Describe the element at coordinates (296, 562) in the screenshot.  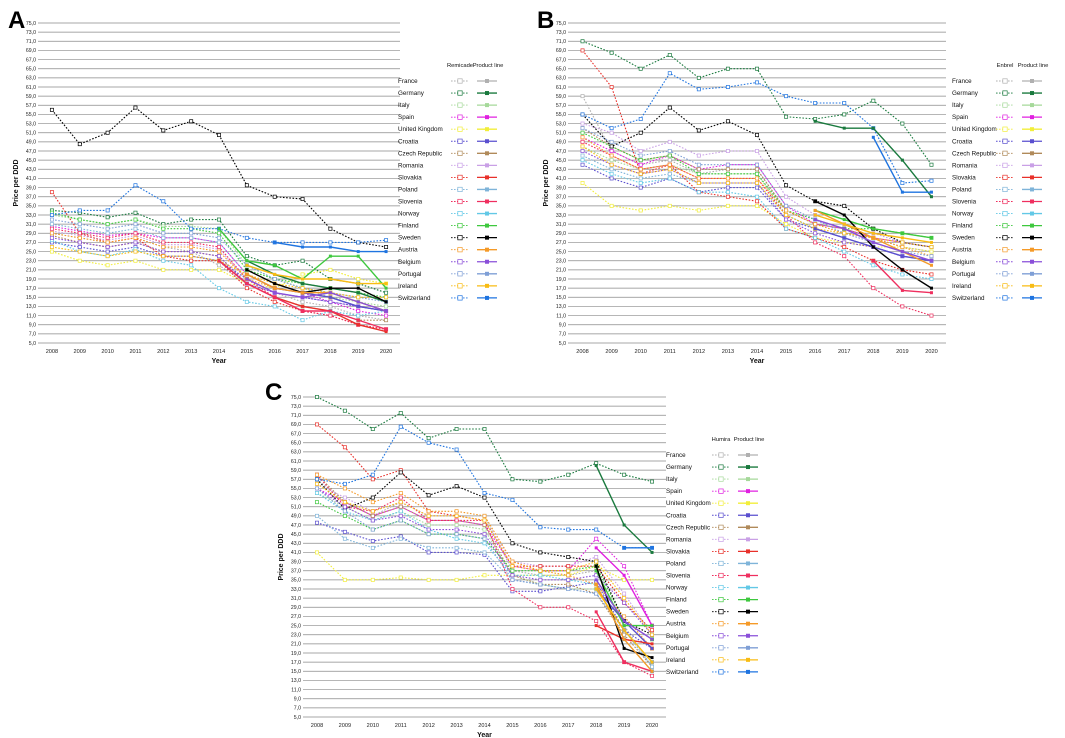
I see `y-tick-label: 39,0` at that location.